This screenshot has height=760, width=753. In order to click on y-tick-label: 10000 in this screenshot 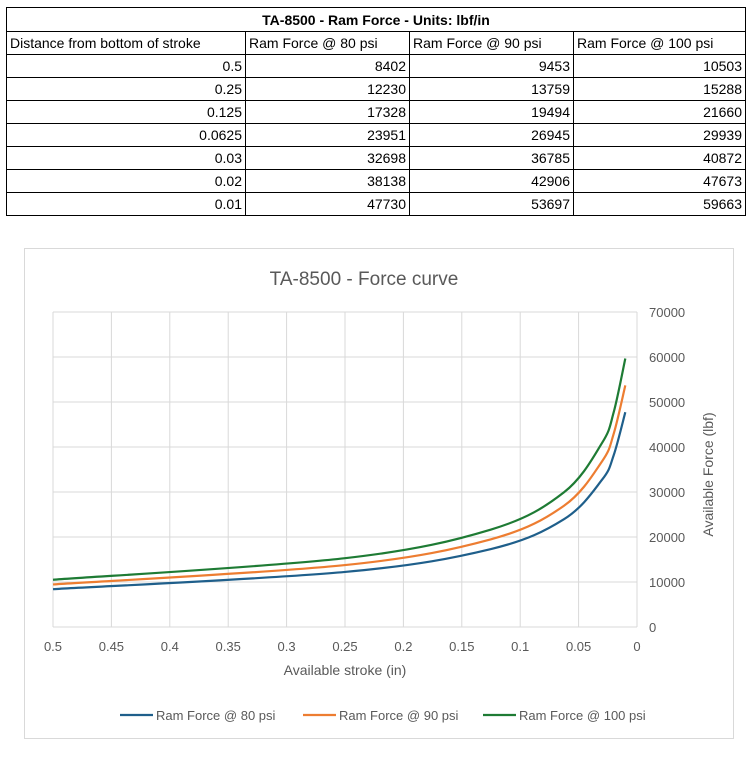, I will do `click(667, 582)`.